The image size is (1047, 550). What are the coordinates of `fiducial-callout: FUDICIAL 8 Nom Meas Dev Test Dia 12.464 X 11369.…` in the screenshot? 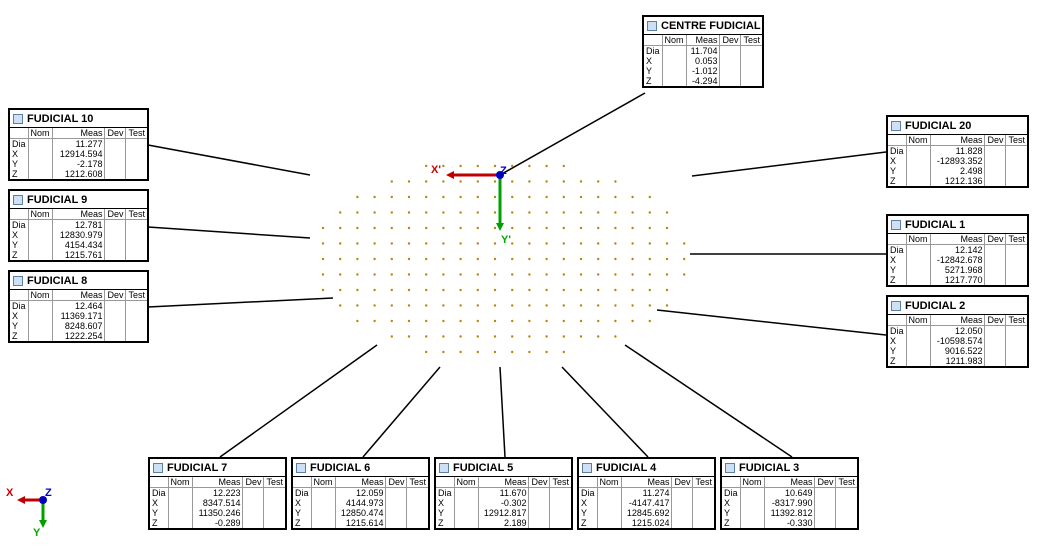 It's located at (78, 306).